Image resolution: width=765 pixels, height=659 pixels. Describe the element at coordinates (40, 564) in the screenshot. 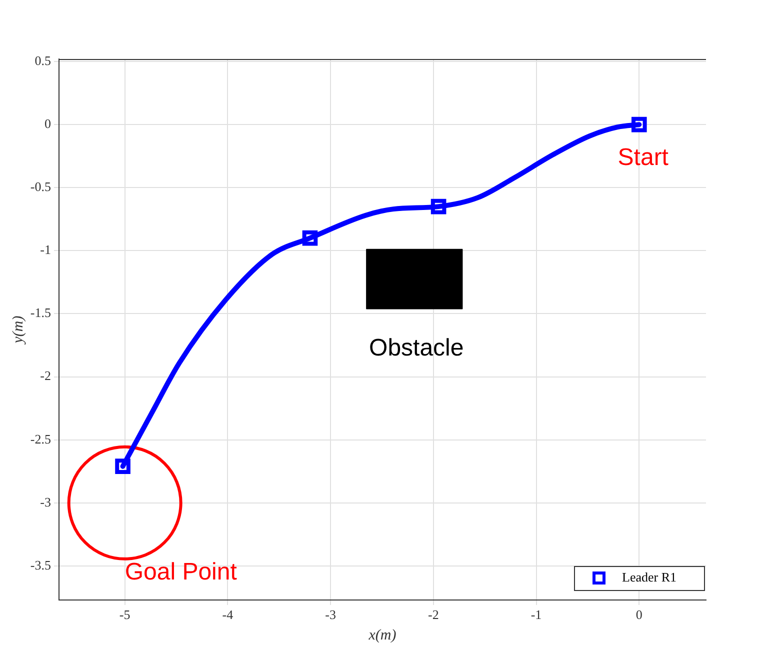

I see `y-tick-label: -3.5` at that location.